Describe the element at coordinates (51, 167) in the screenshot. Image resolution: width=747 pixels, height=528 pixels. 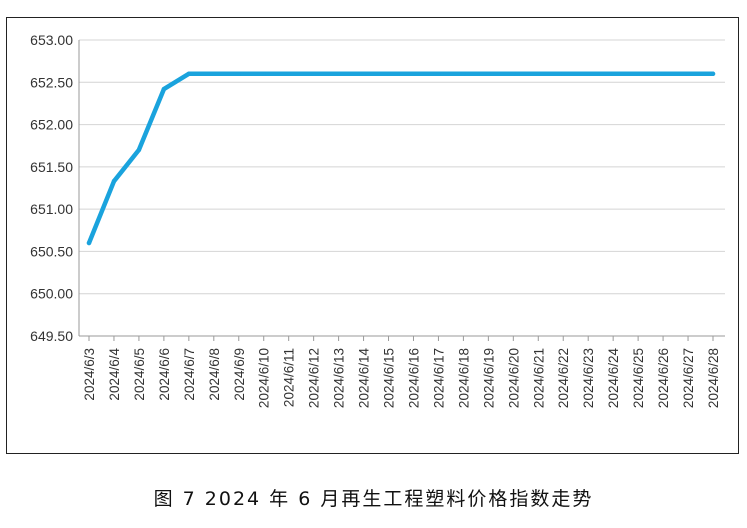
I see `y-tick-label: 651.50` at that location.